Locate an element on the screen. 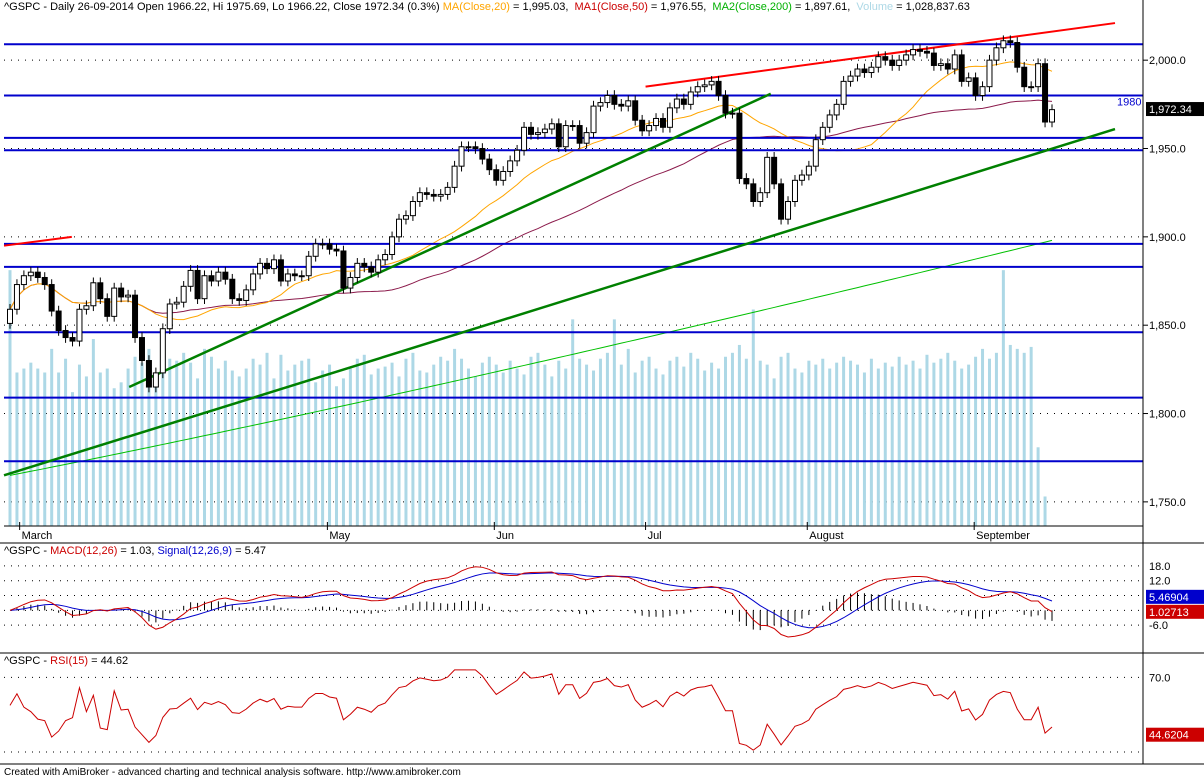  ma50-label: MA1(Close,50) is located at coordinates (611, 7).